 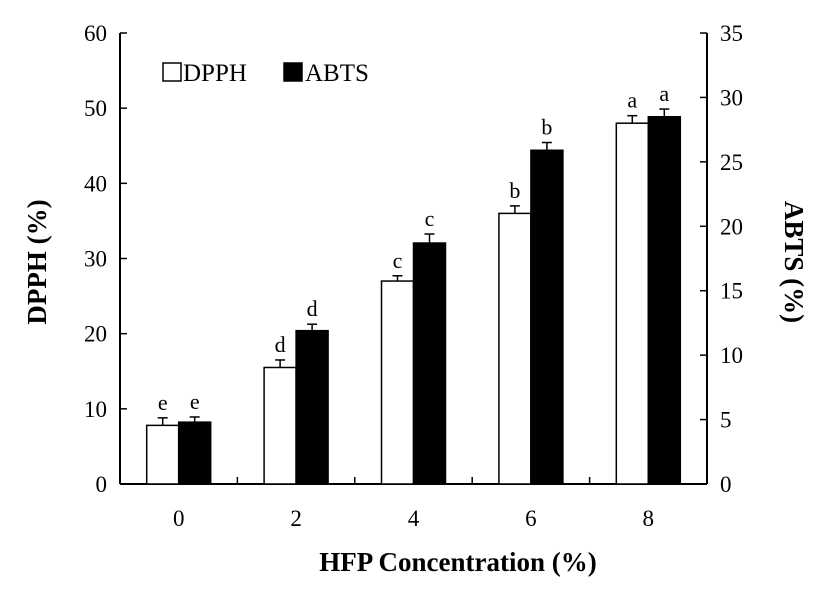 What do you see at coordinates (215, 73) in the screenshot?
I see `legend-label-dpph: DPPH` at bounding box center [215, 73].